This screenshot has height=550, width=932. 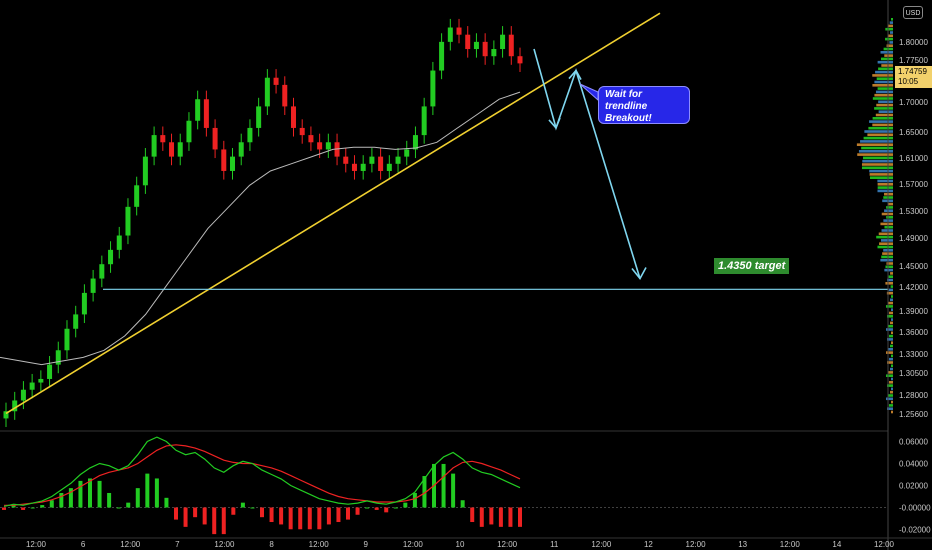 I want to click on time-tick-label: 9, so click(x=366, y=544).